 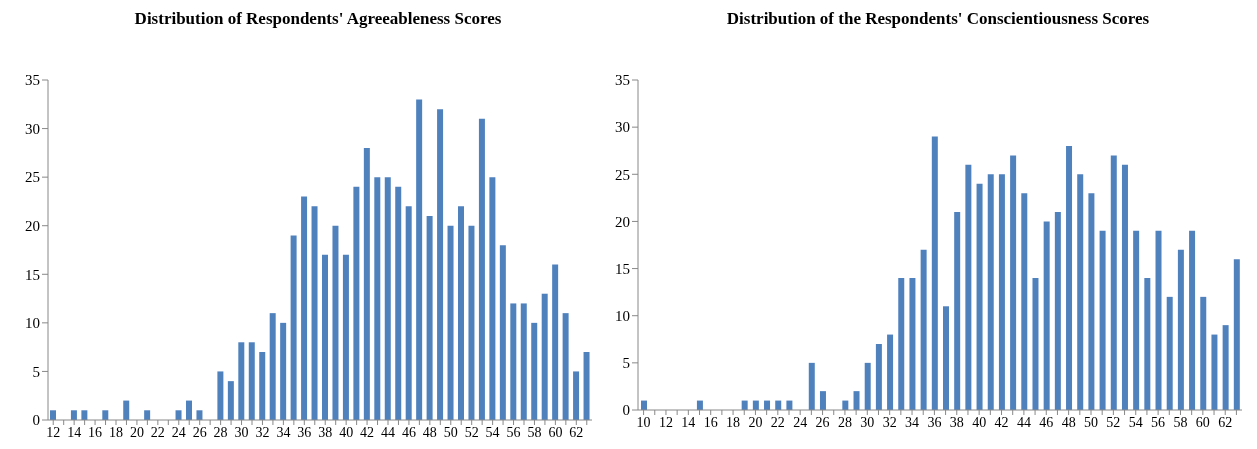 What do you see at coordinates (800, 422) in the screenshot?
I see `x-tick-label: 24` at bounding box center [800, 422].